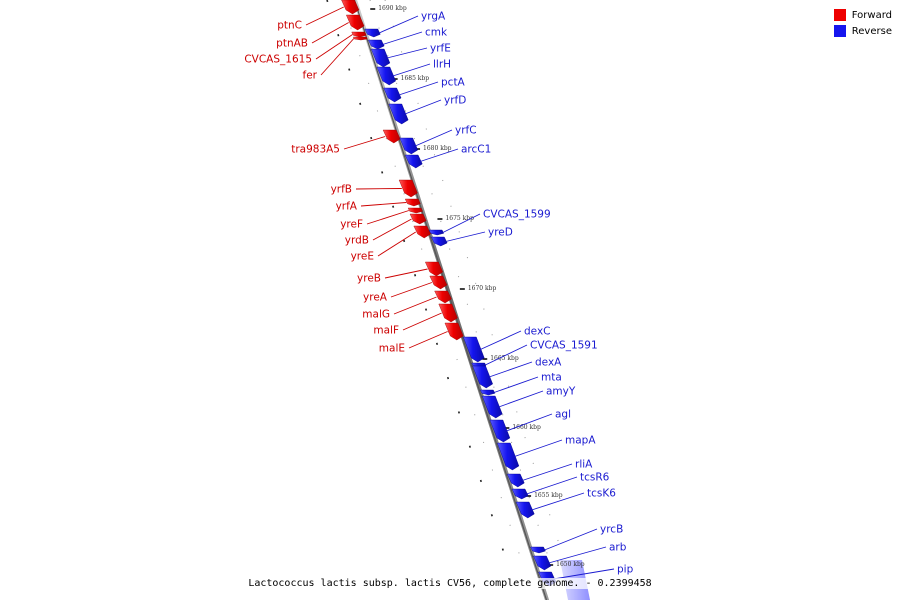  Describe the element at coordinates (386, 76) in the screenshot. I see `gene-block-llrh` at that location.